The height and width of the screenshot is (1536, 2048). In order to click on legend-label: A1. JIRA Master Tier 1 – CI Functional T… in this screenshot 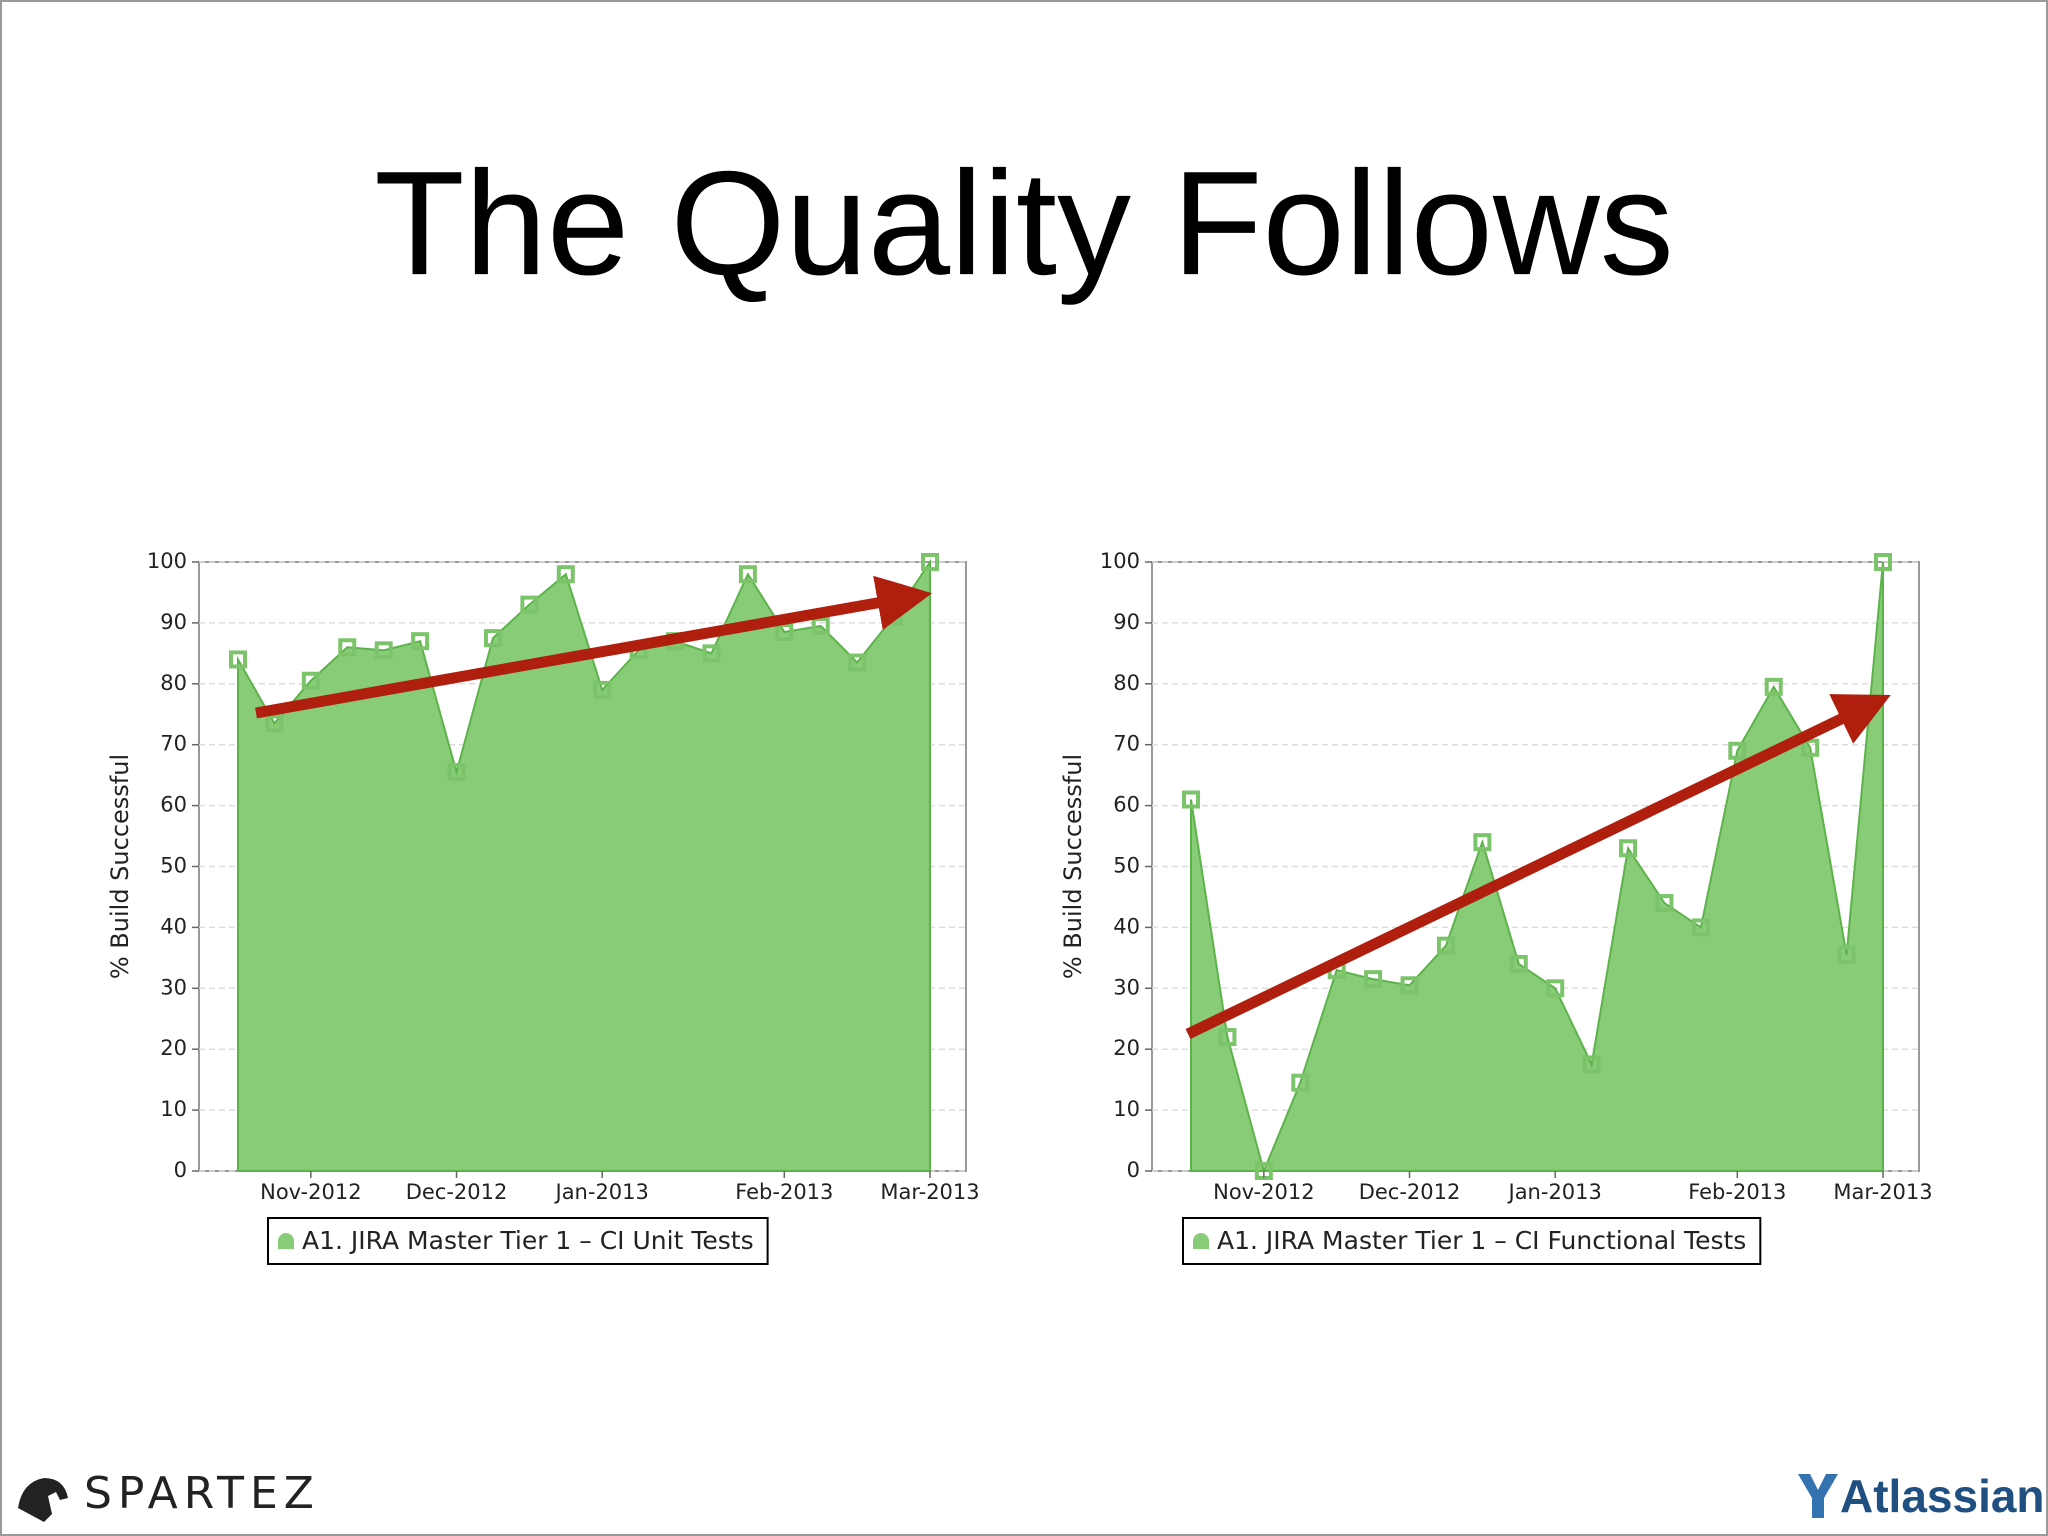, I will do `click(1481, 1240)`.